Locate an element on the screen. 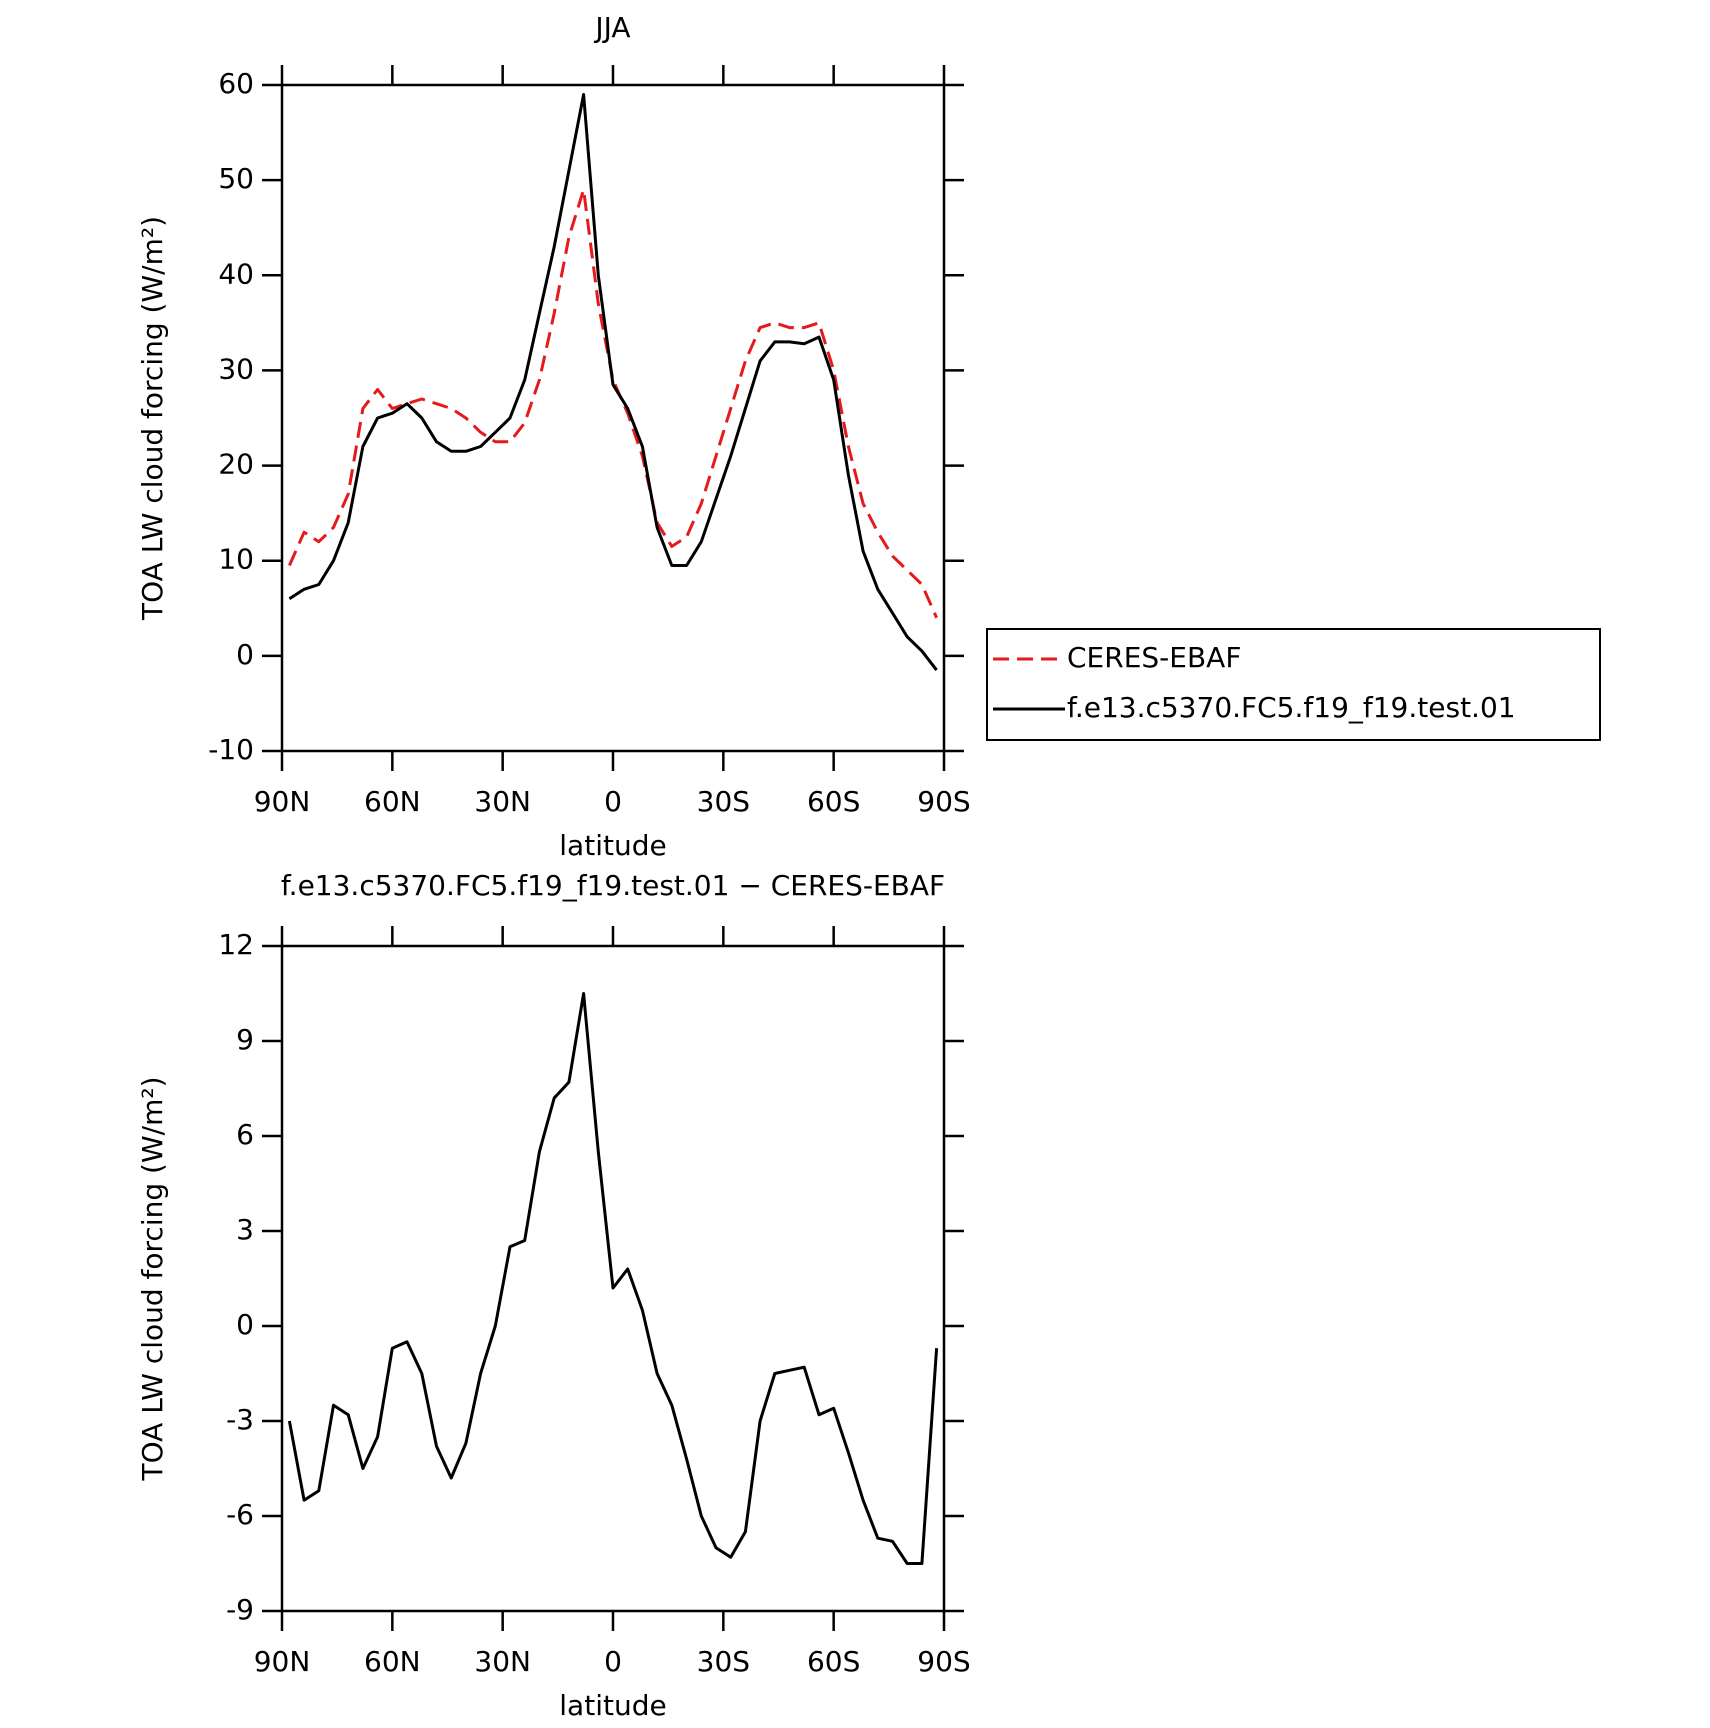  y-tick-label: 9 is located at coordinates (245, 1039).